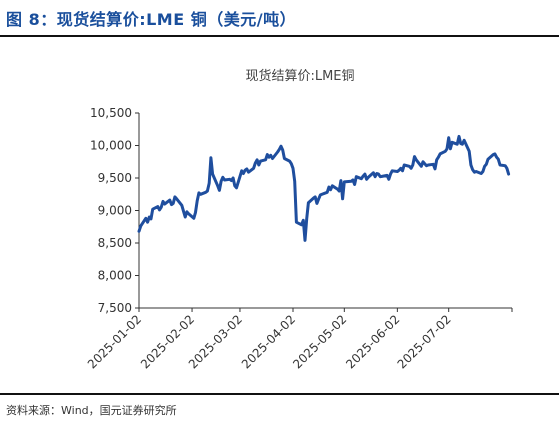  What do you see at coordinates (299, 76) in the screenshot?
I see `chart-title: 现货结算价:LME铜` at bounding box center [299, 76].